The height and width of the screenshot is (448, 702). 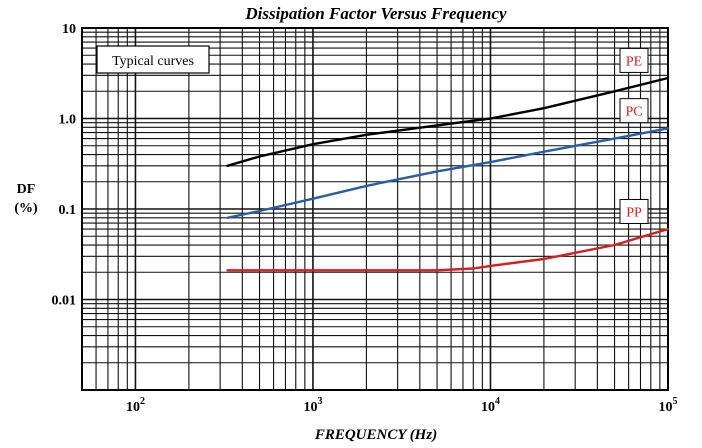 What do you see at coordinates (490, 405) in the screenshot?
I see `x-tick-label: 10⁴` at bounding box center [490, 405].